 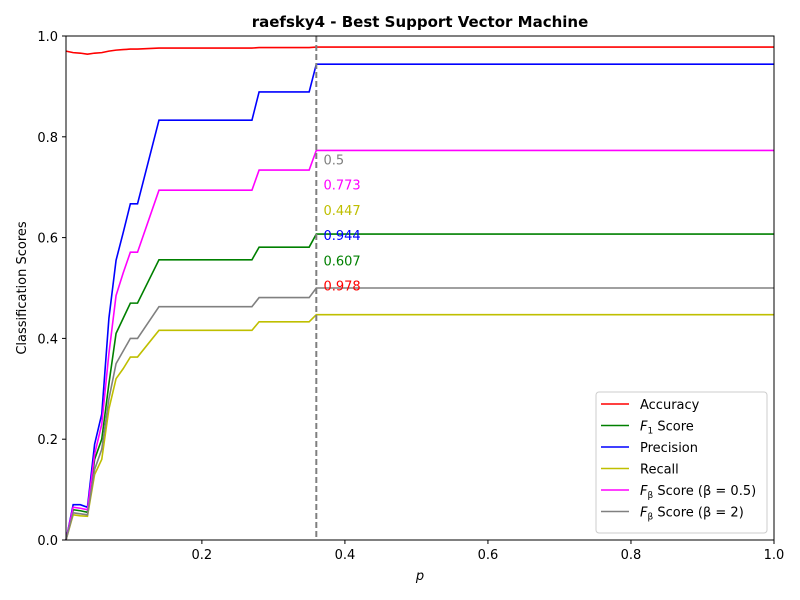 What do you see at coordinates (341, 236) in the screenshot?
I see `value-annotation-3: 0.944` at bounding box center [341, 236].